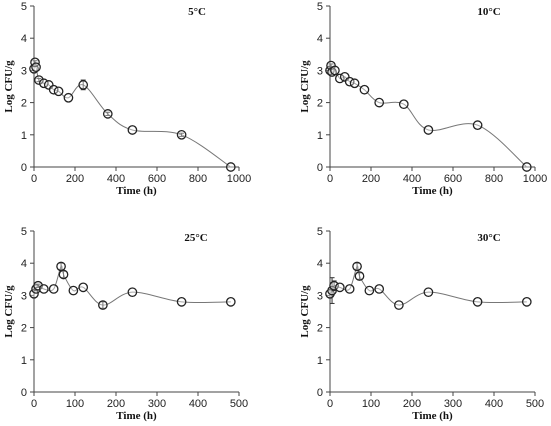 This screenshot has height=426, width=551. I want to click on panel-title: 5°C, so click(197, 12).